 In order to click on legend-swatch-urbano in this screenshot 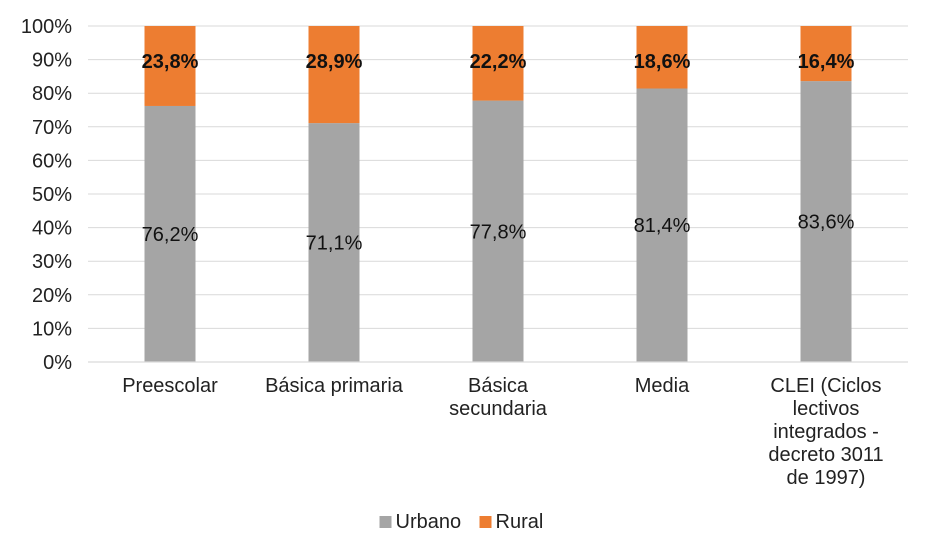, I will do `click(385, 522)`.